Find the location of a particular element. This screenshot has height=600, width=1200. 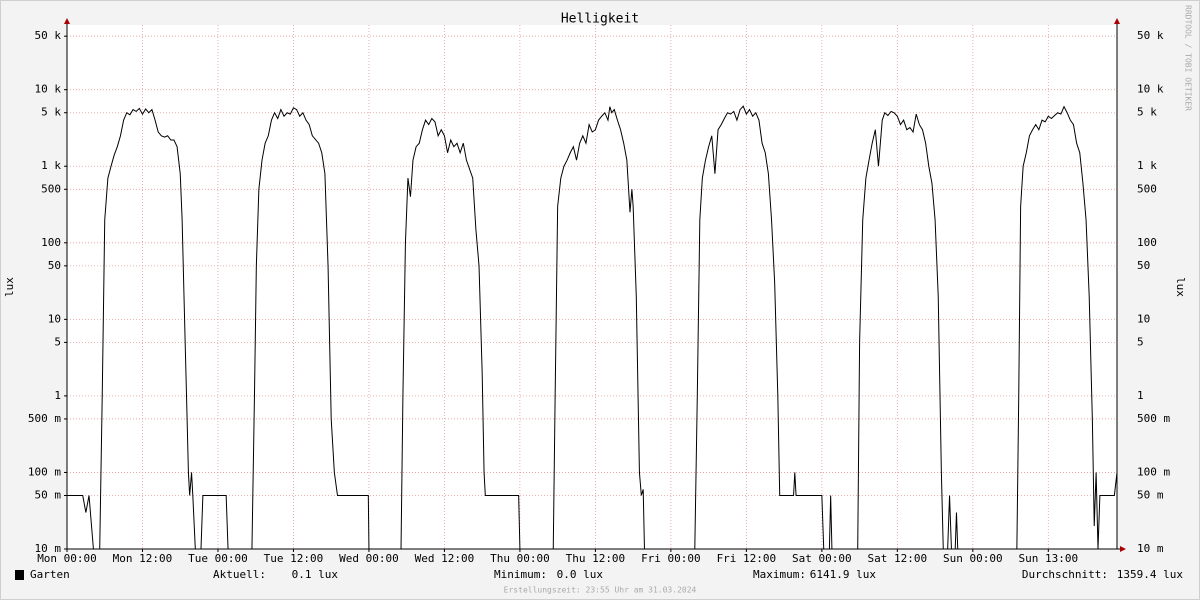

y-tick-label: 500 is located at coordinates (51, 188).